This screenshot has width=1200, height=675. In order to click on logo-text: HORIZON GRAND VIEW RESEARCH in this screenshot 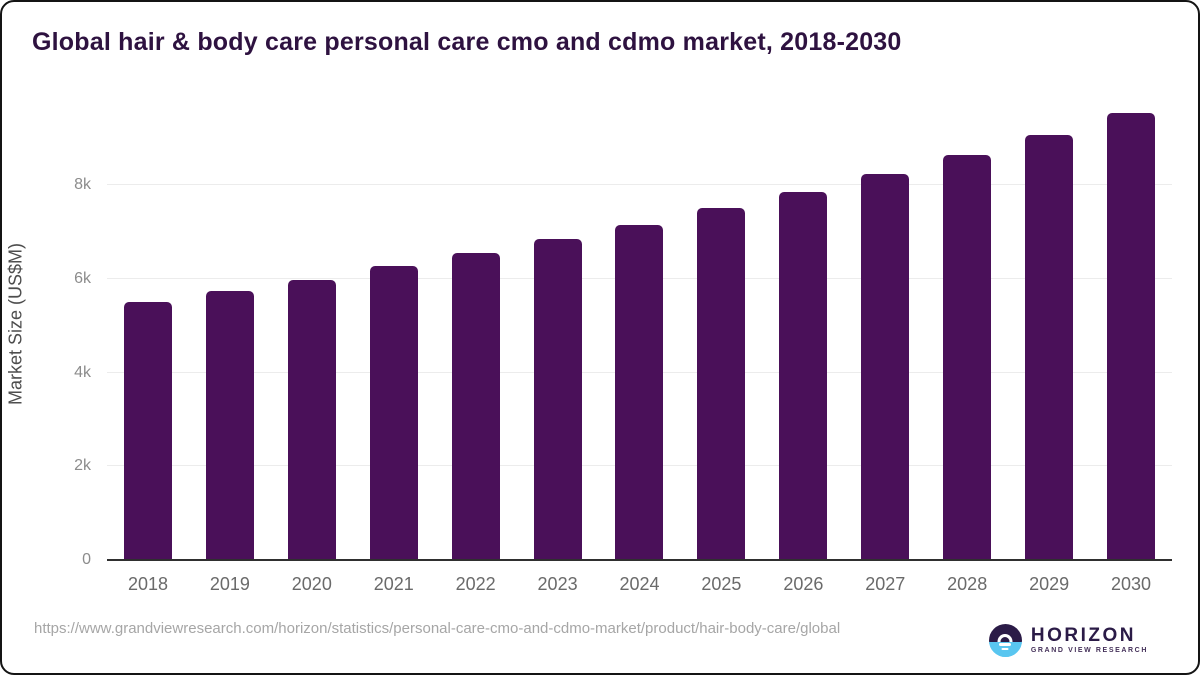, I will do `click(1089, 639)`.